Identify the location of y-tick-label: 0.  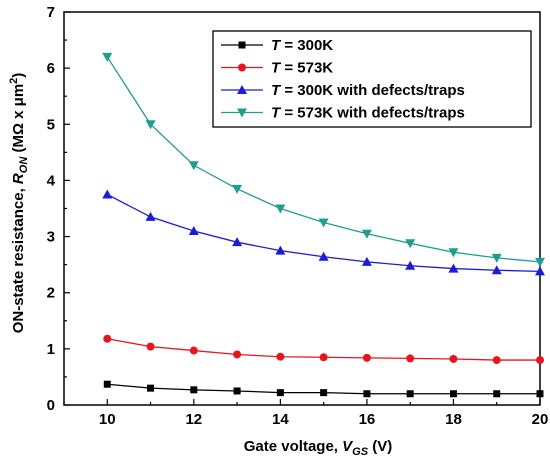
(51, 405).